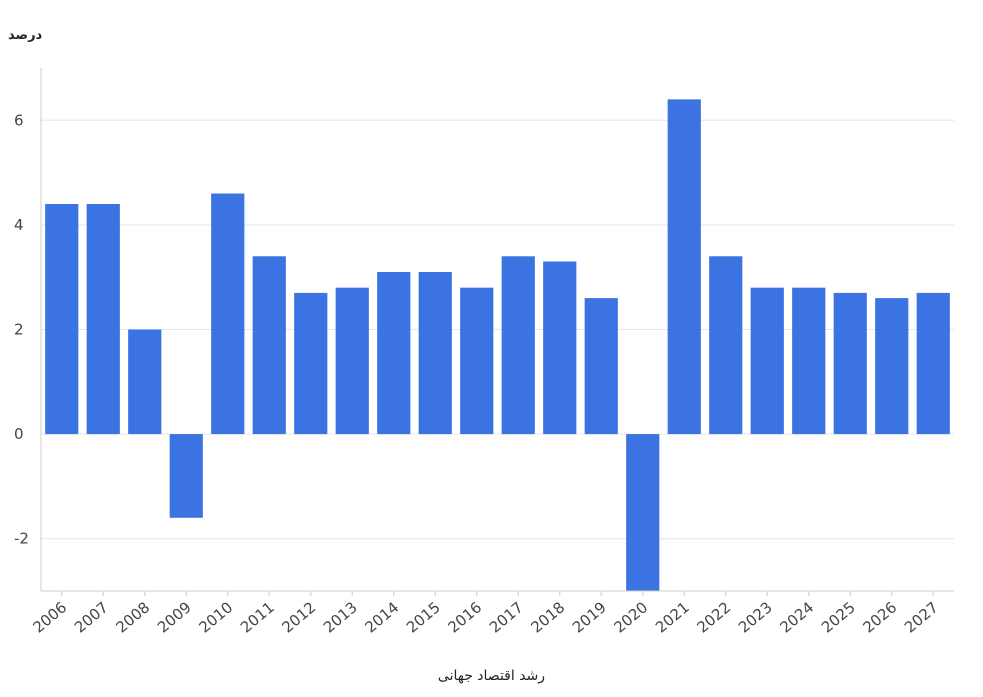 Image resolution: width=983 pixels, height=697 pixels. What do you see at coordinates (19, 434) in the screenshot?
I see `y-tick-label: 0` at bounding box center [19, 434].